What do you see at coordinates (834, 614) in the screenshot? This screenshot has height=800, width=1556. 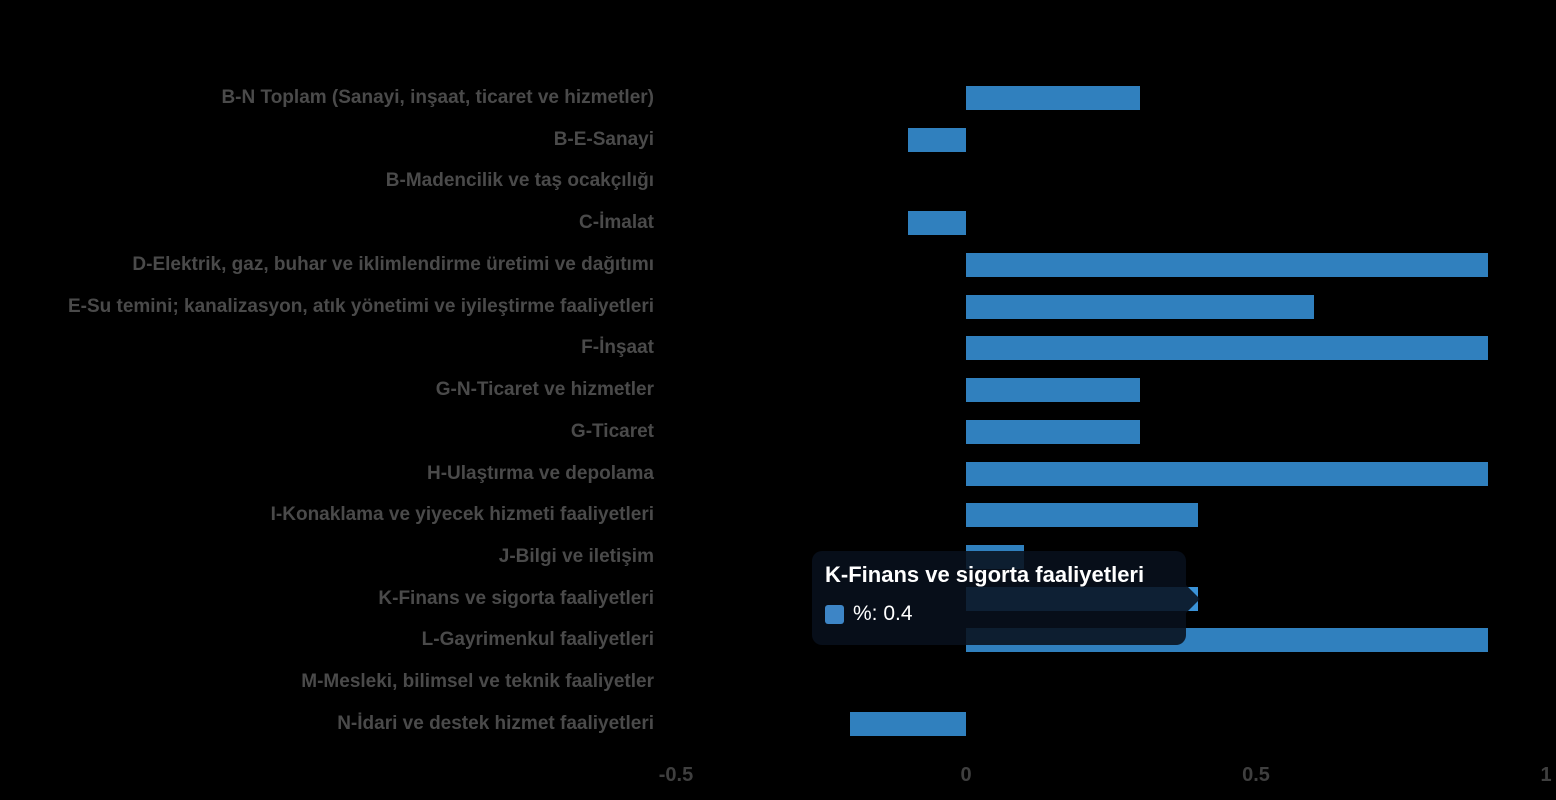 I see `tooltip-series-swatch-icon` at bounding box center [834, 614].